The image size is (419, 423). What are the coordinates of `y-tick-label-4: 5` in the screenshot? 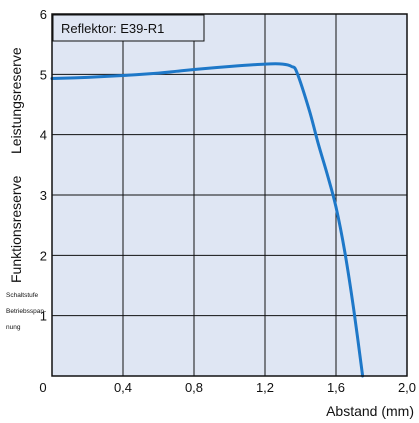 It's located at (43, 74).